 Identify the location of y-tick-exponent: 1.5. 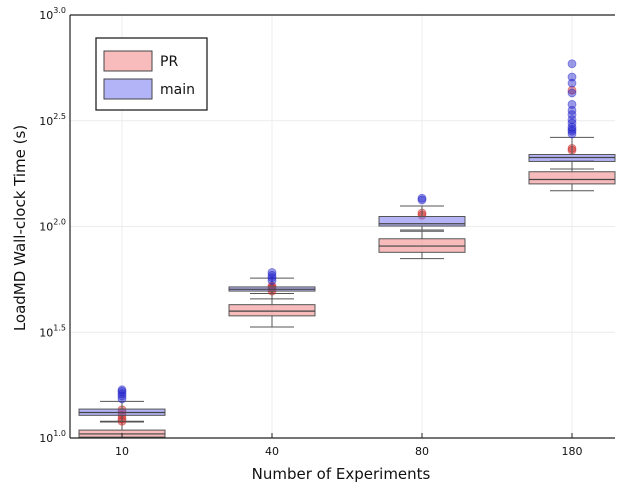
(59, 327).